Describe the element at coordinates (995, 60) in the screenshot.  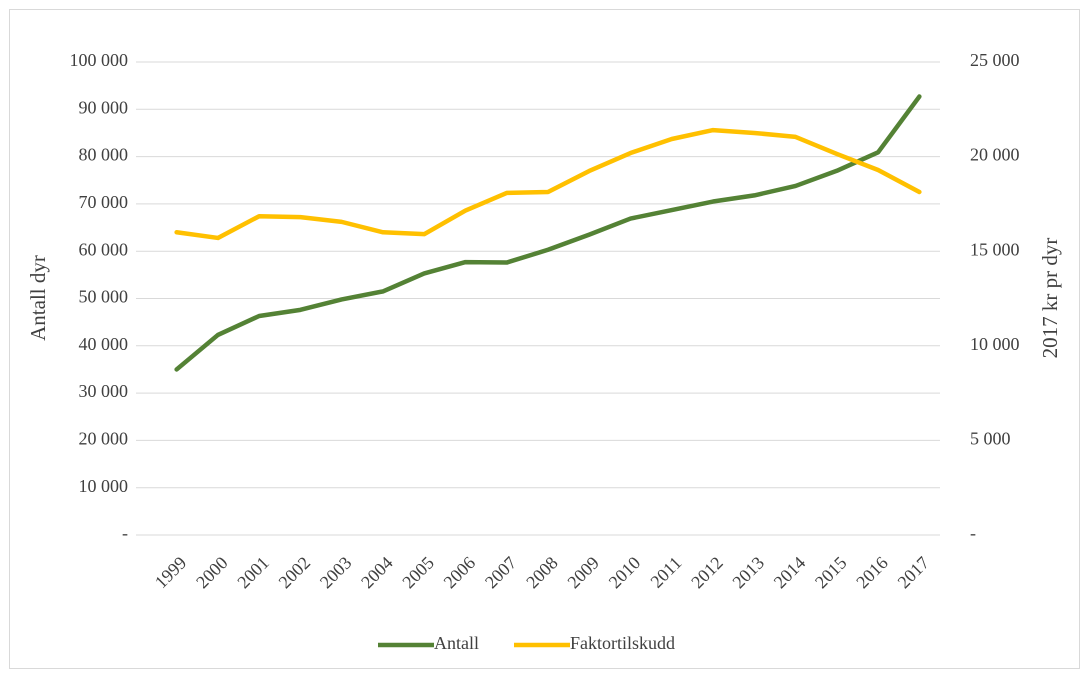
I see `y2-tick-label: 25 000` at that location.